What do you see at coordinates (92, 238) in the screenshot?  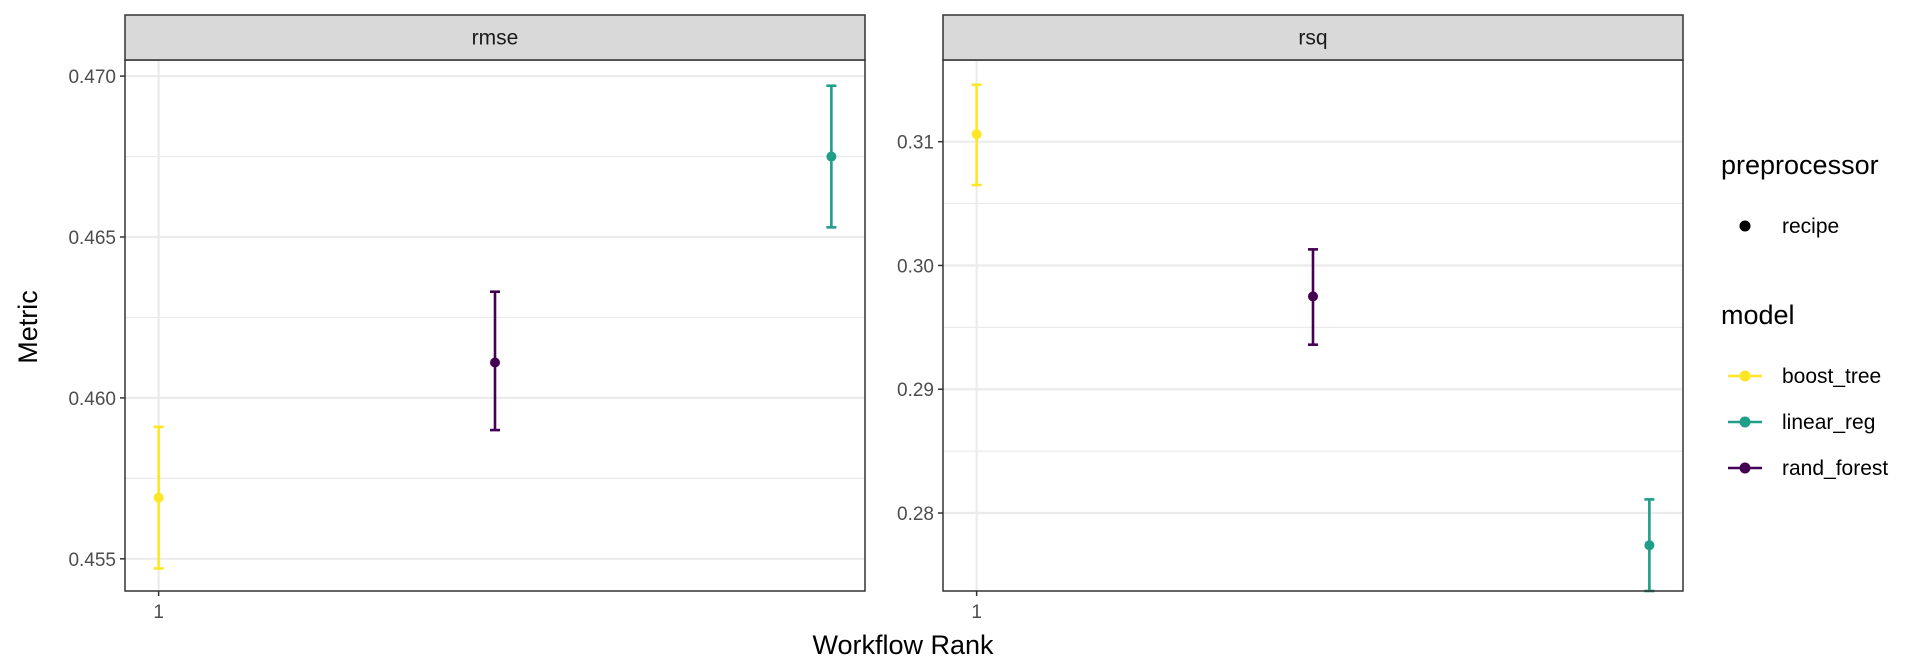 I see `y-tick-label: 0.465` at bounding box center [92, 238].